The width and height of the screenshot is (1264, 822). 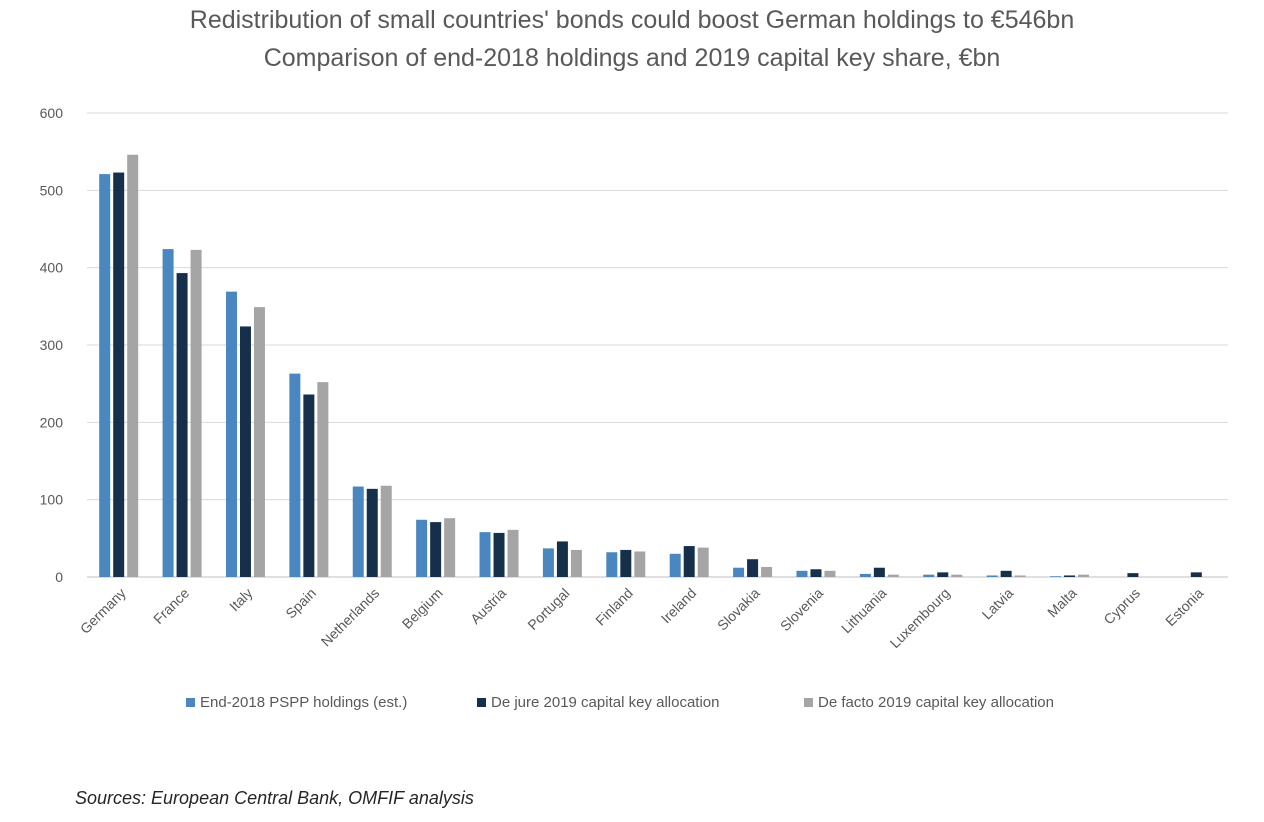 What do you see at coordinates (936, 702) in the screenshot?
I see `legend-label-de-facto: De facto 2019 capital key allocation` at bounding box center [936, 702].